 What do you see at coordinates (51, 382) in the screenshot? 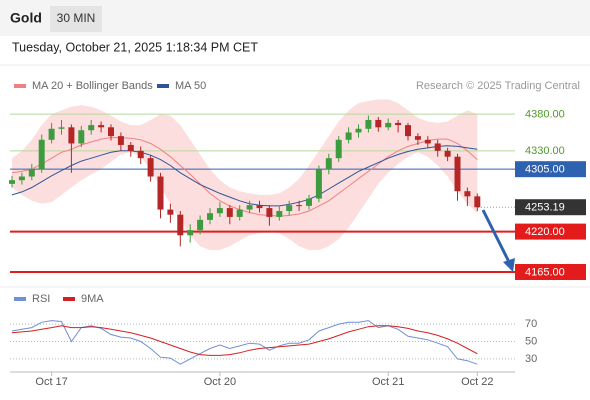
I see `x-tick-label: Oct 17` at bounding box center [51, 382].